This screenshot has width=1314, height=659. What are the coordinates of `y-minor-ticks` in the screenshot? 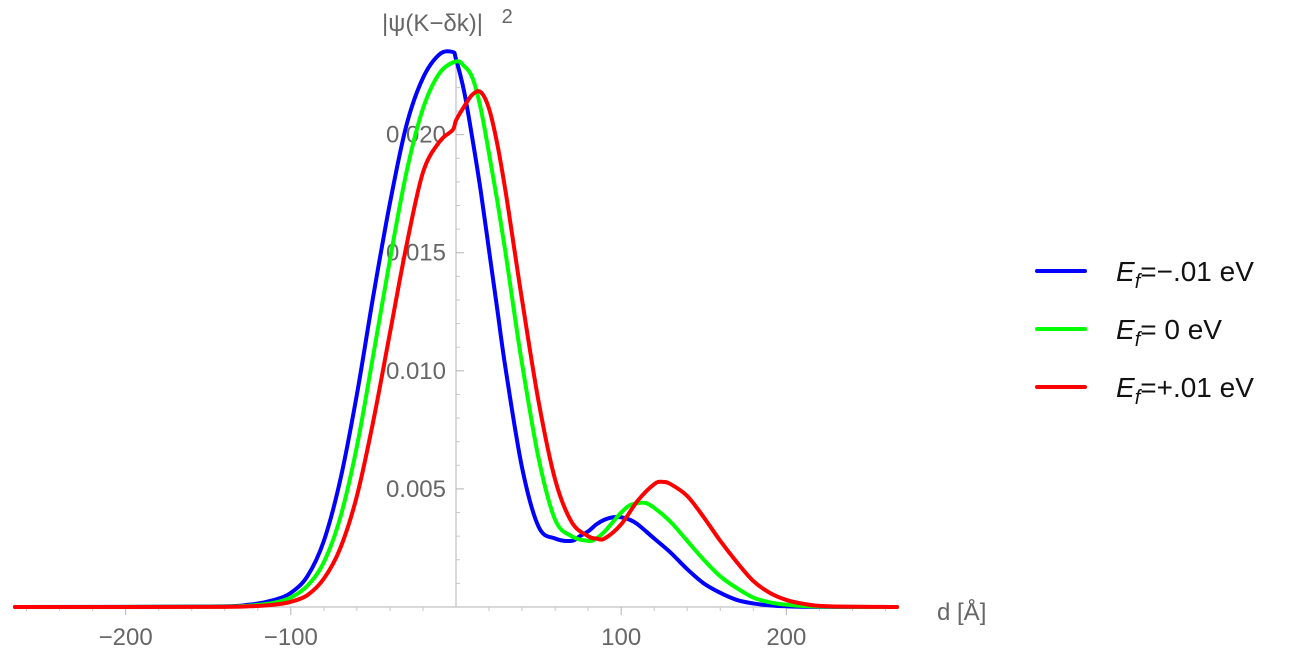 It's located at (458, 323).